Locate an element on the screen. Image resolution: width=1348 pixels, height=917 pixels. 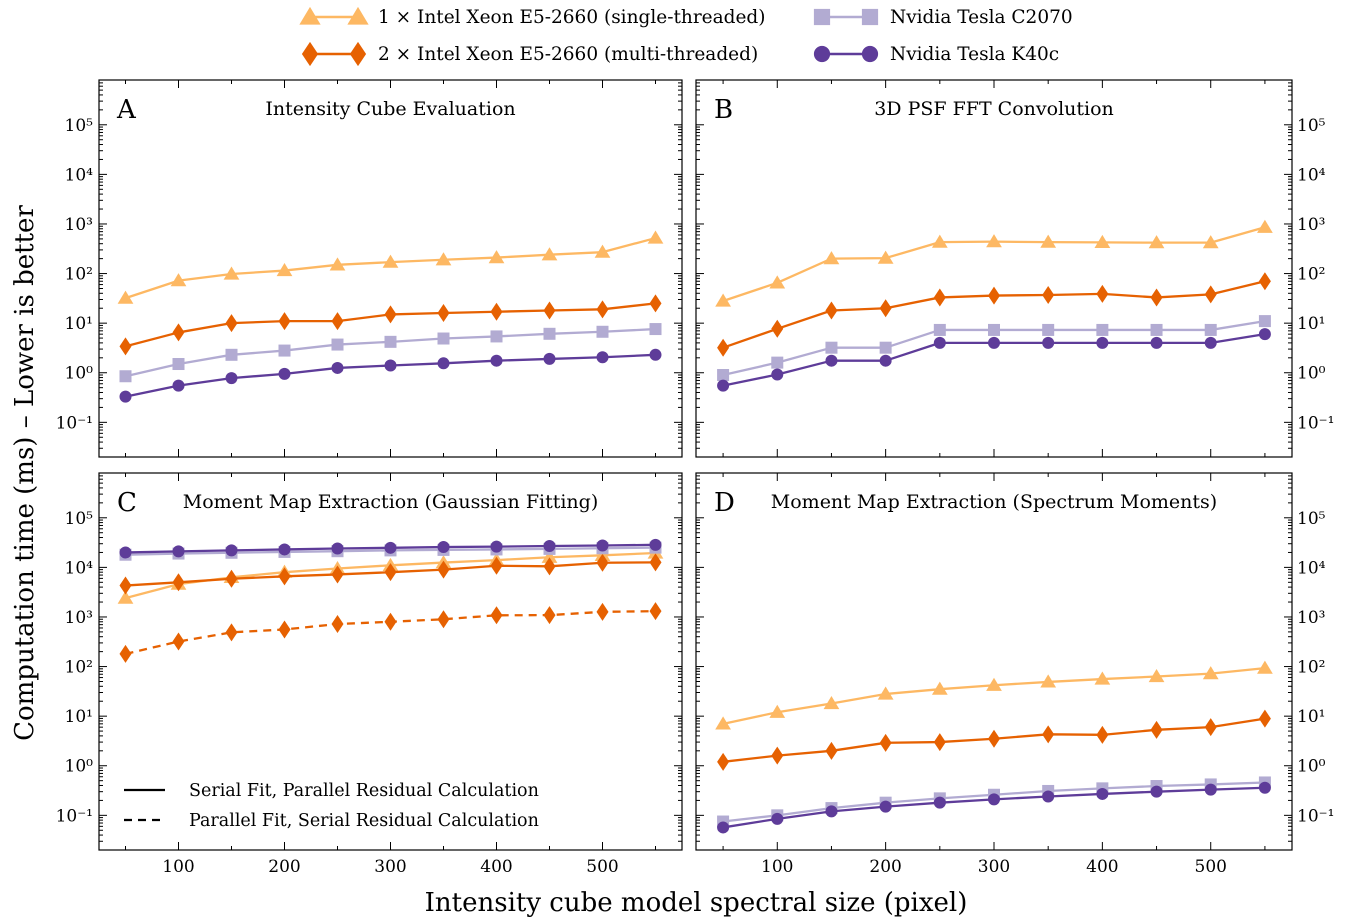
panel-a-series-line is located at coordinates (390, 268).